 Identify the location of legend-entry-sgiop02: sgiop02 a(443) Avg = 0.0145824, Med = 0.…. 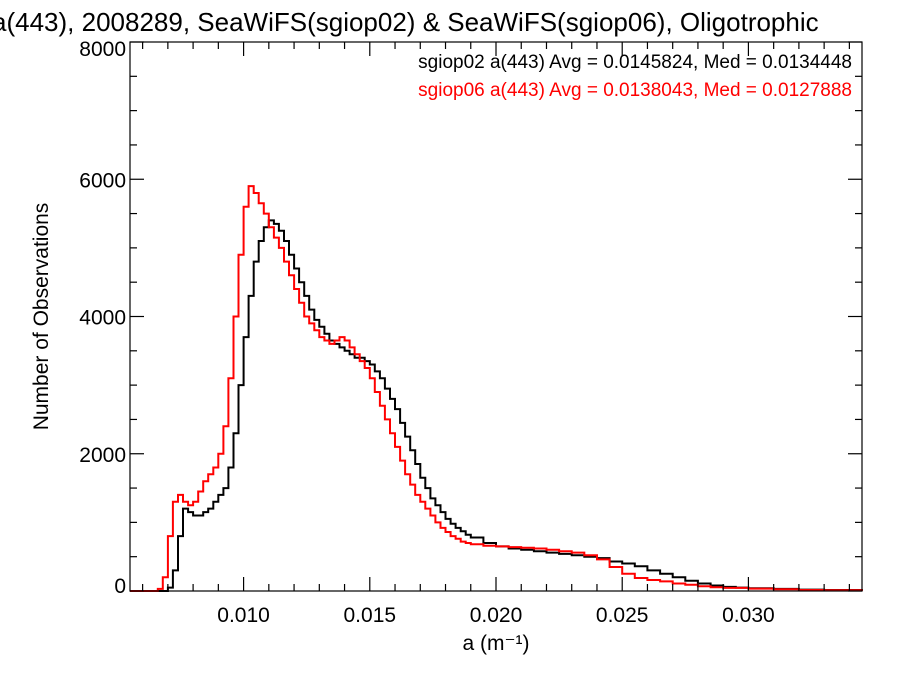
(635, 62).